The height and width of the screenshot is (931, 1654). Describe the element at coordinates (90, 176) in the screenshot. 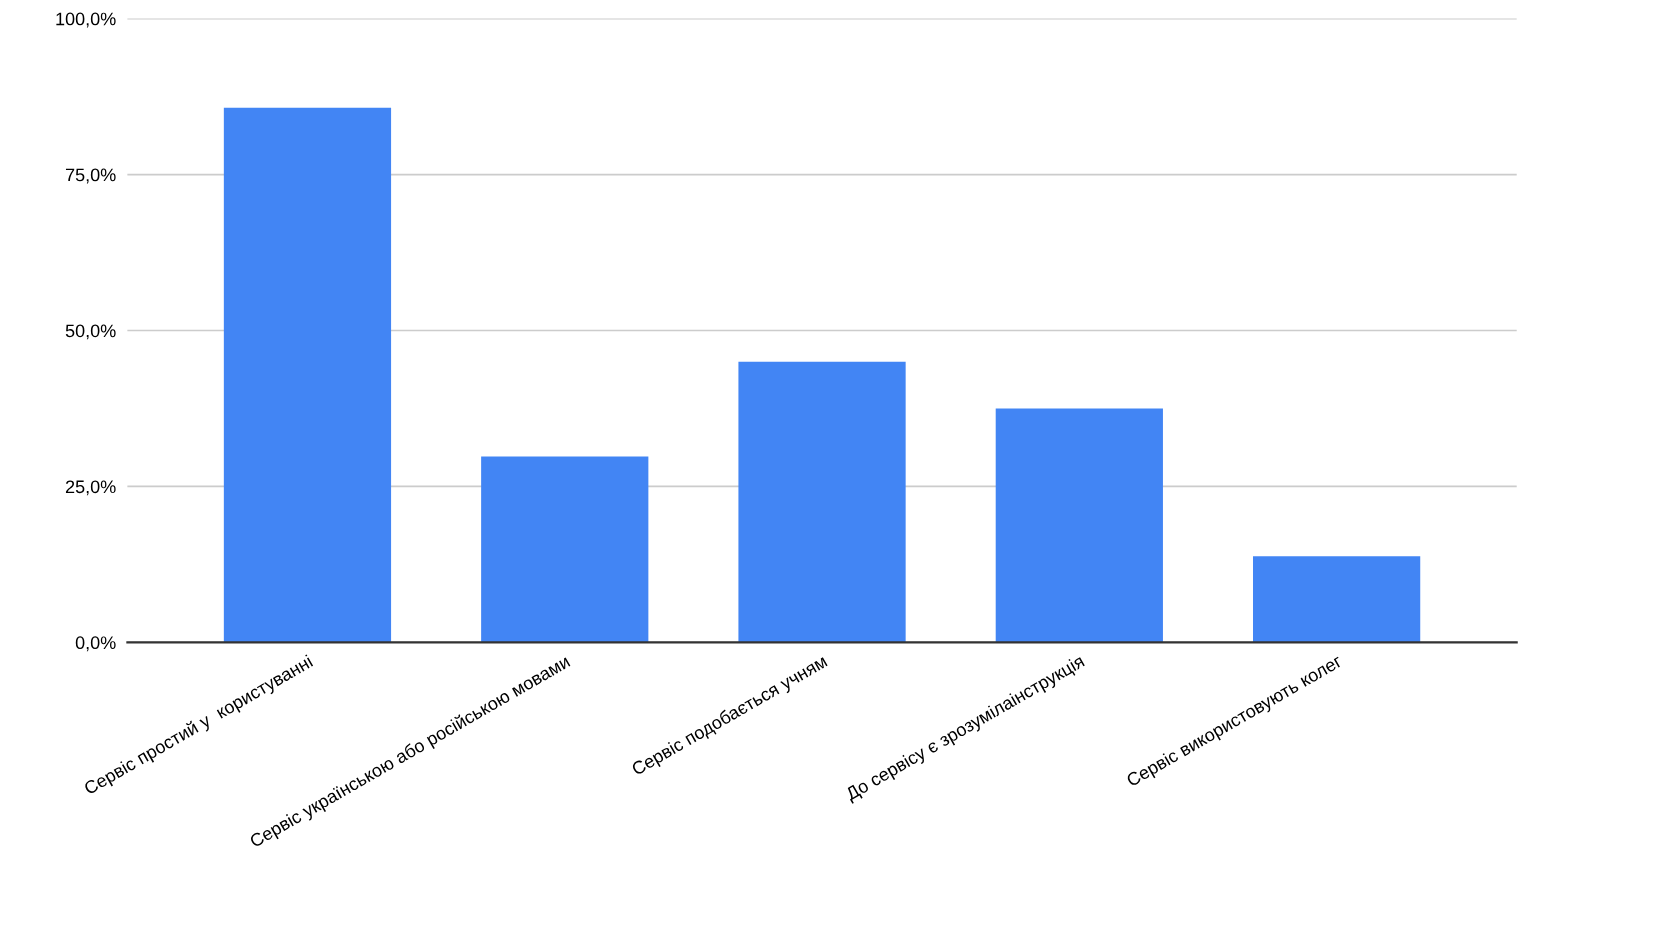

I see `y-tick-label: 75,0%` at that location.